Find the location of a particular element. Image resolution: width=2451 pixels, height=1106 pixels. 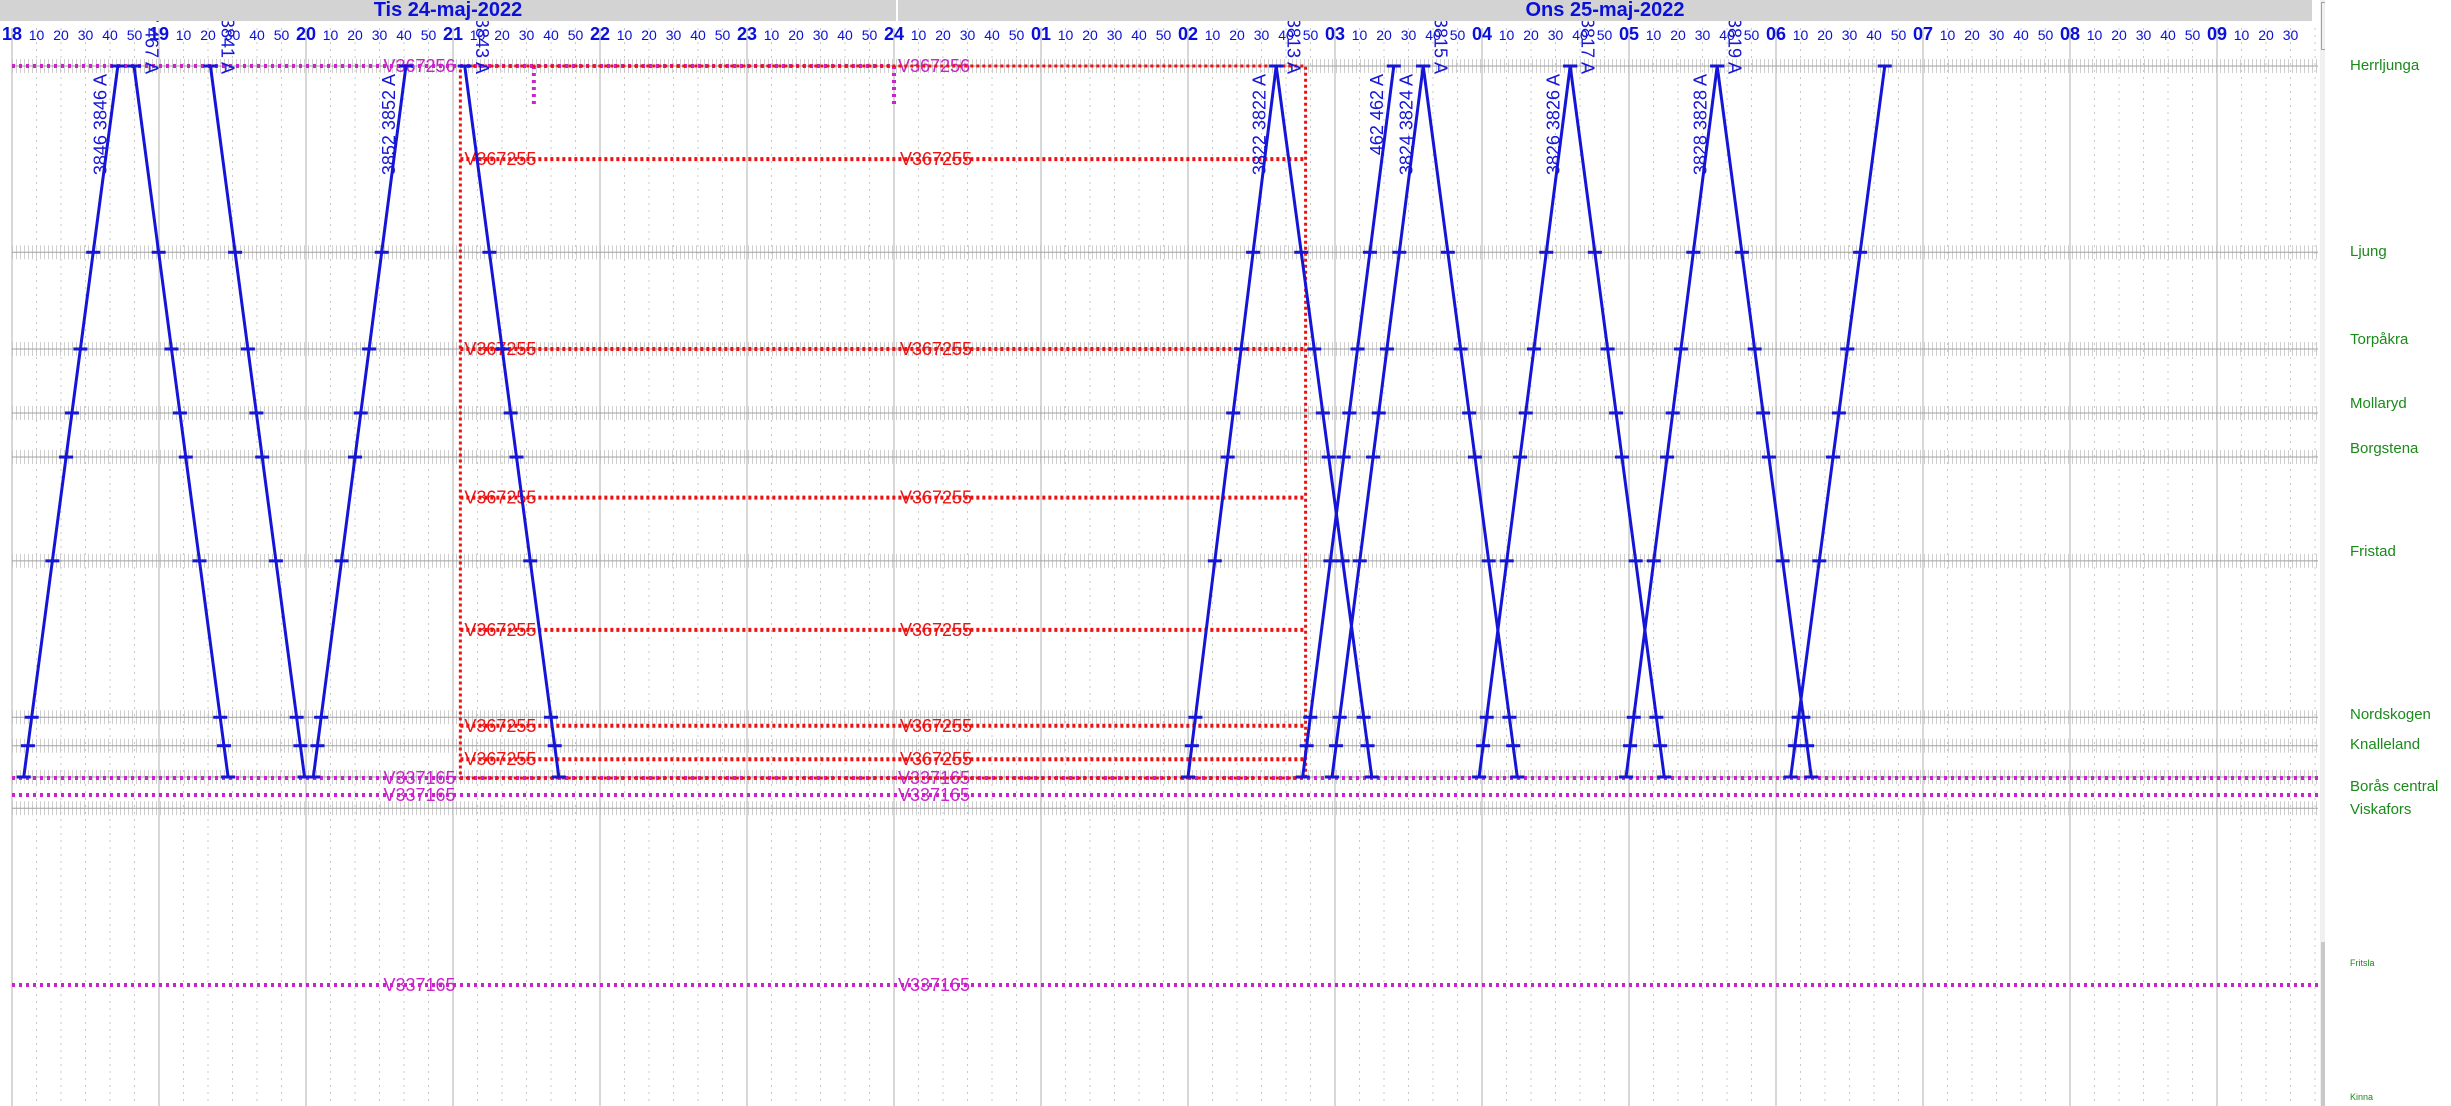

hour-label: 19 is located at coordinates (159, 34).